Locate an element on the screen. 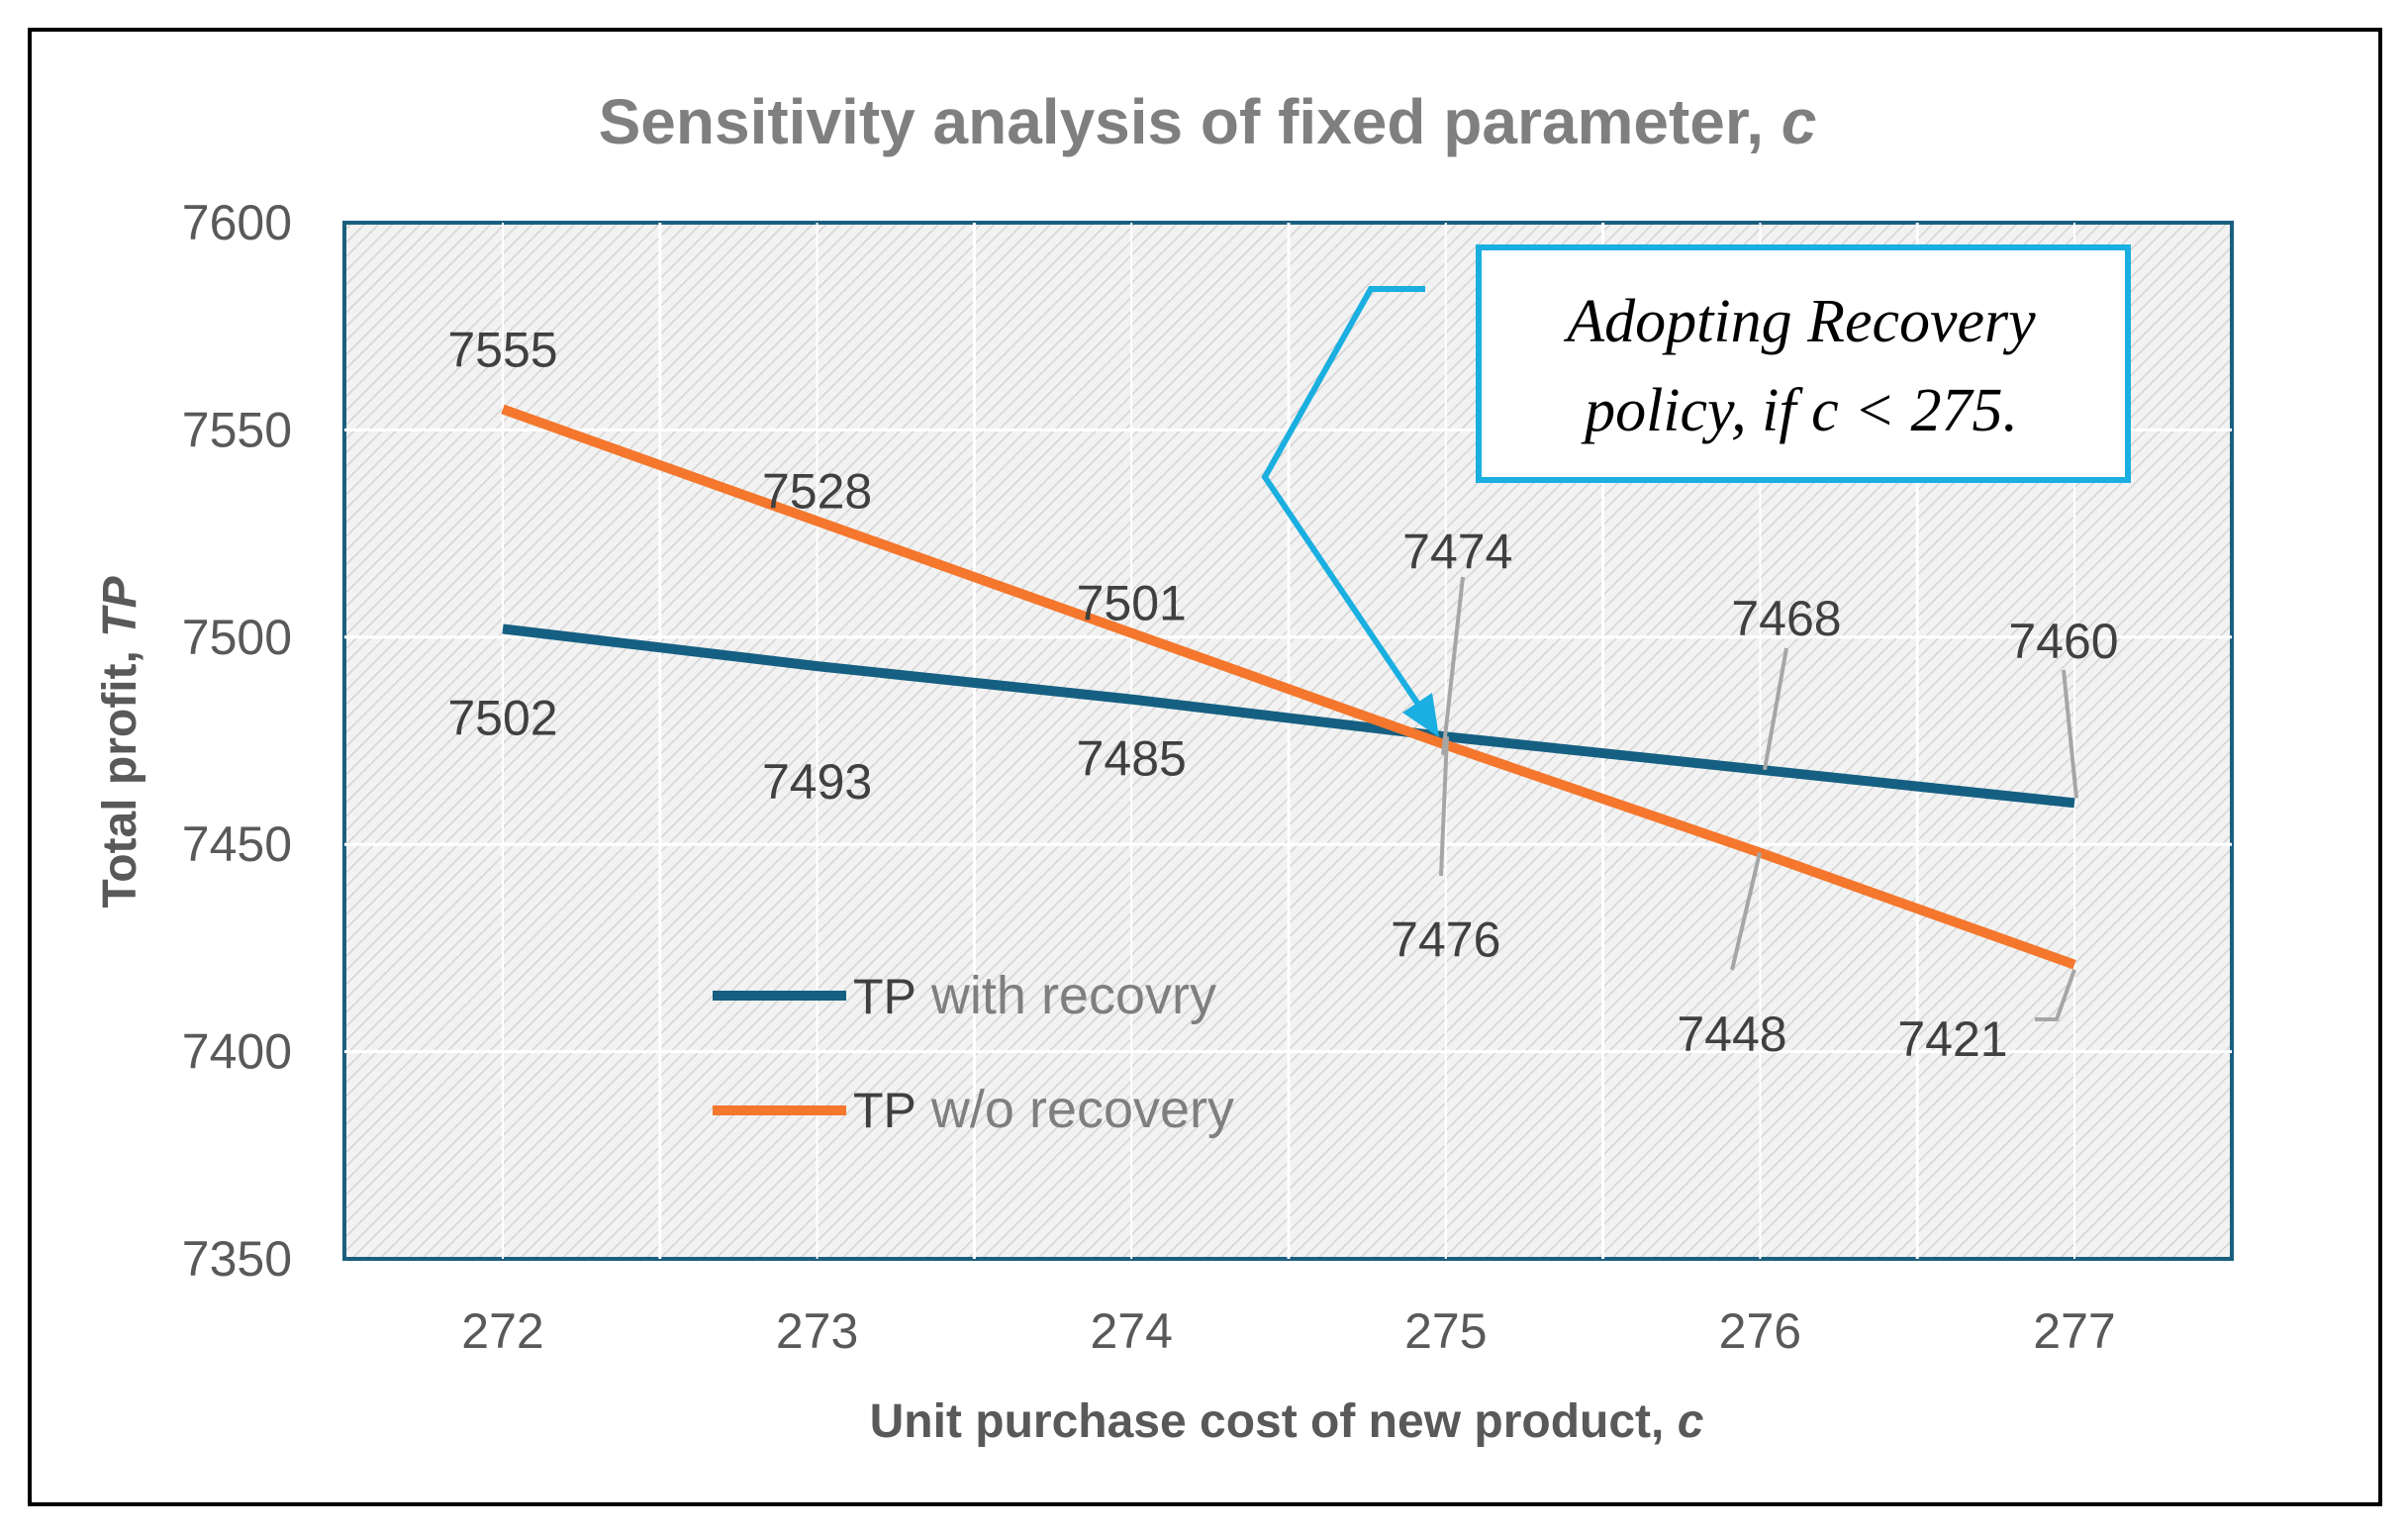 This screenshot has width=2408, height=1534. x-tick-label: 276 is located at coordinates (1760, 1331).